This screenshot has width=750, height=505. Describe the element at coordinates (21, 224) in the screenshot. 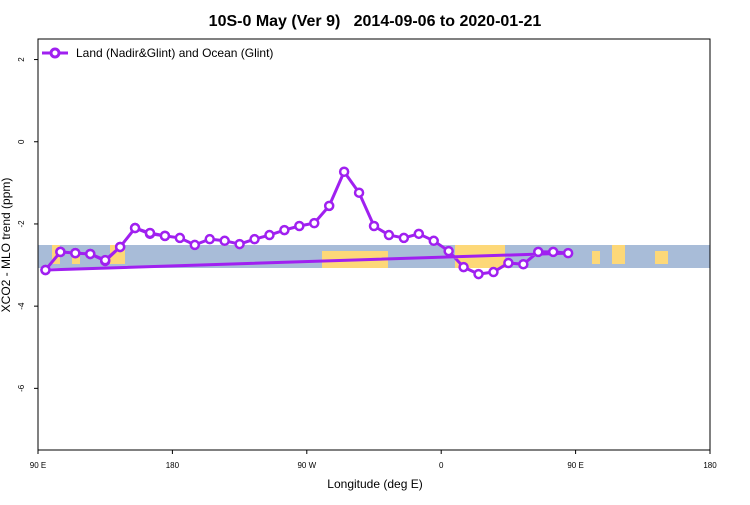

I see `y-tick-label: -2` at that location.